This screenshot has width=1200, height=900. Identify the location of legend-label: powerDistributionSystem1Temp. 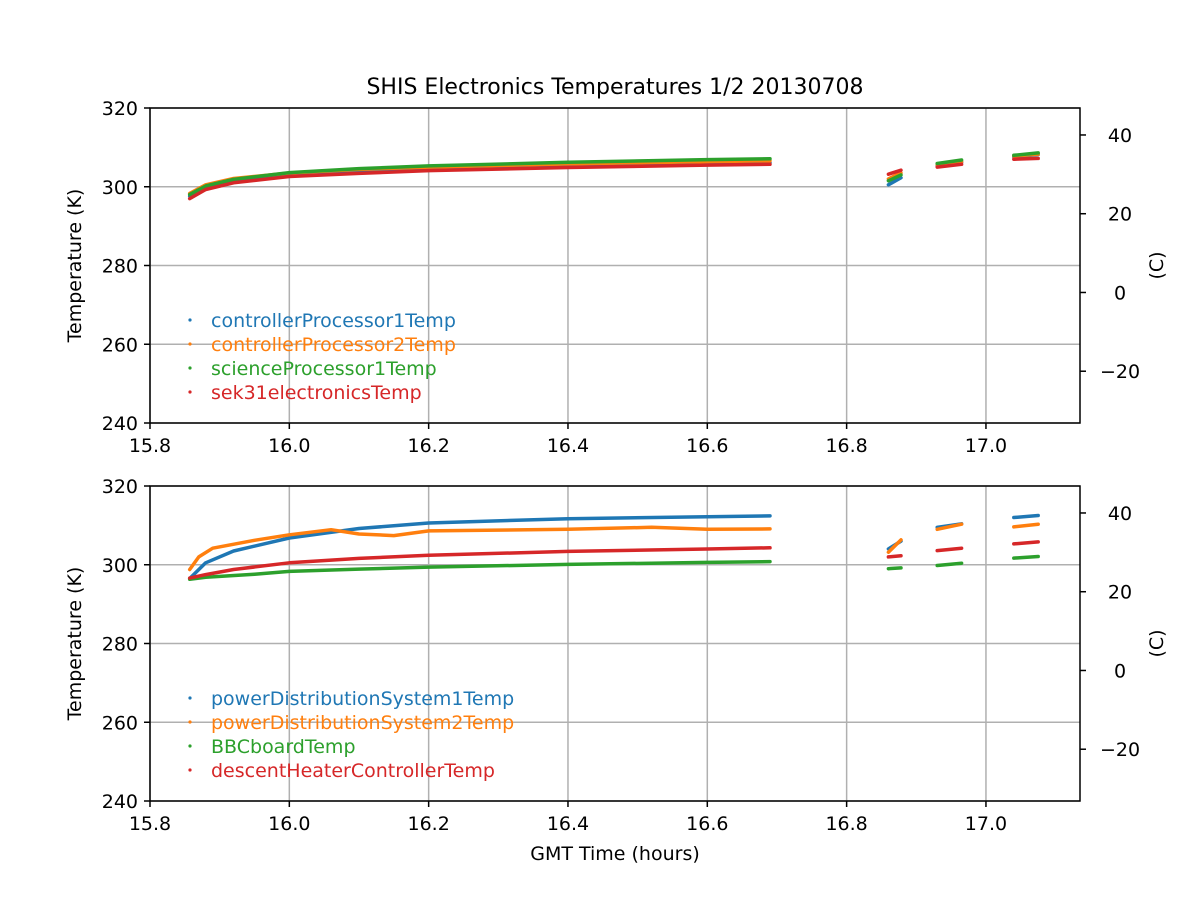
(362, 699).